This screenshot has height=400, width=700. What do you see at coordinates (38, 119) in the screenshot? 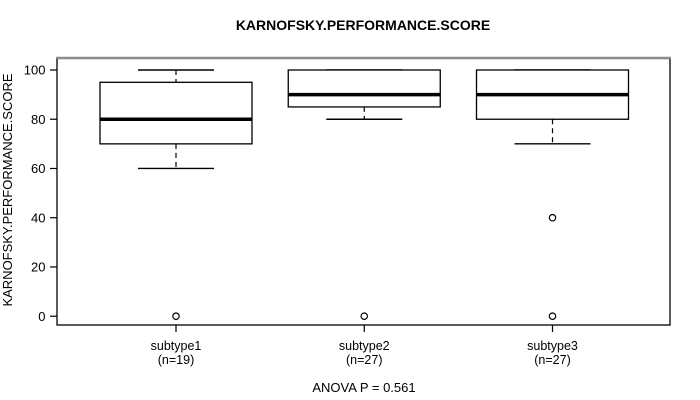
I see `y-tick-label: 80` at bounding box center [38, 119].